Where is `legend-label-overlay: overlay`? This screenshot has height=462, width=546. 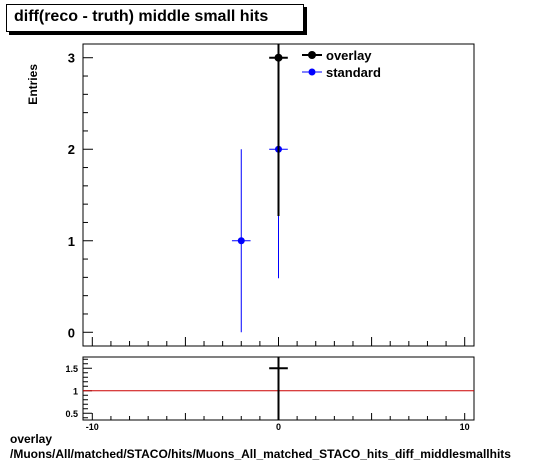
legend-label-overlay: overlay is located at coordinates (349, 55).